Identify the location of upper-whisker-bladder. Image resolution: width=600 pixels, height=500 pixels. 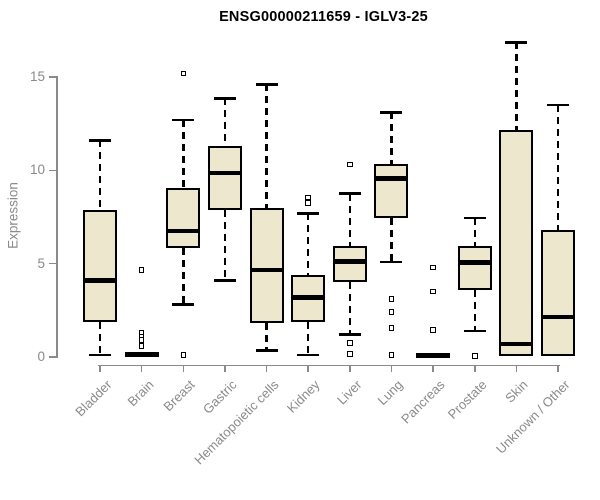
(100, 175).